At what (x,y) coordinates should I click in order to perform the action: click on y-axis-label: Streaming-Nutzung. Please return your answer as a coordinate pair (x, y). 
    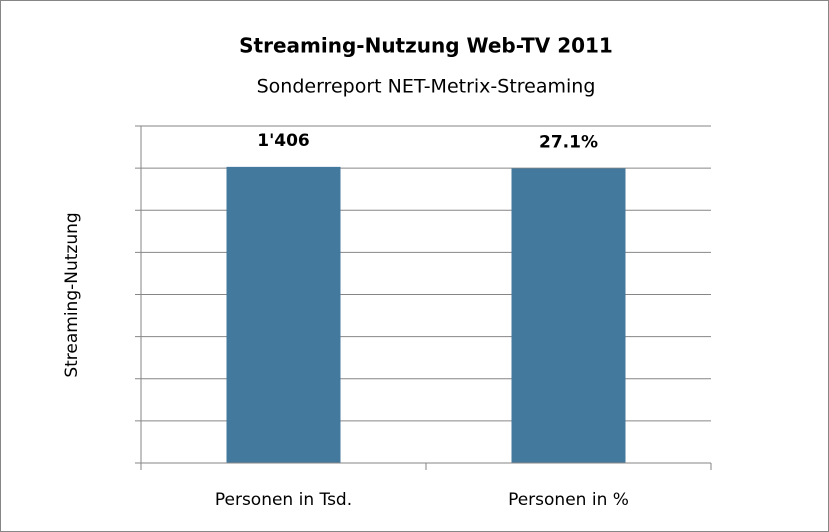
    Looking at the image, I should click on (72, 294).